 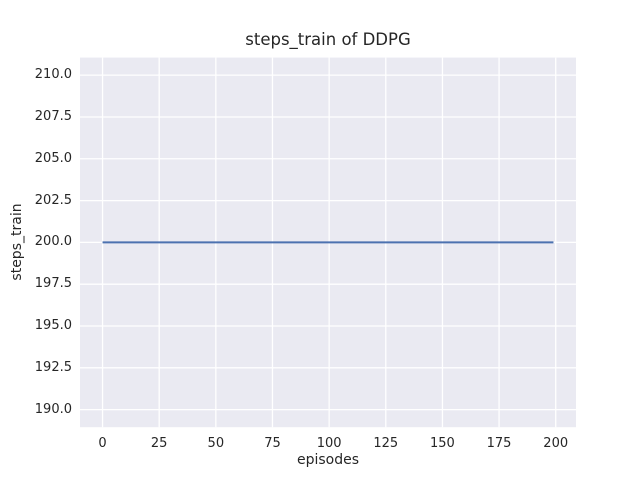 What do you see at coordinates (53, 284) in the screenshot?
I see `y-tick-label: 197.5` at bounding box center [53, 284].